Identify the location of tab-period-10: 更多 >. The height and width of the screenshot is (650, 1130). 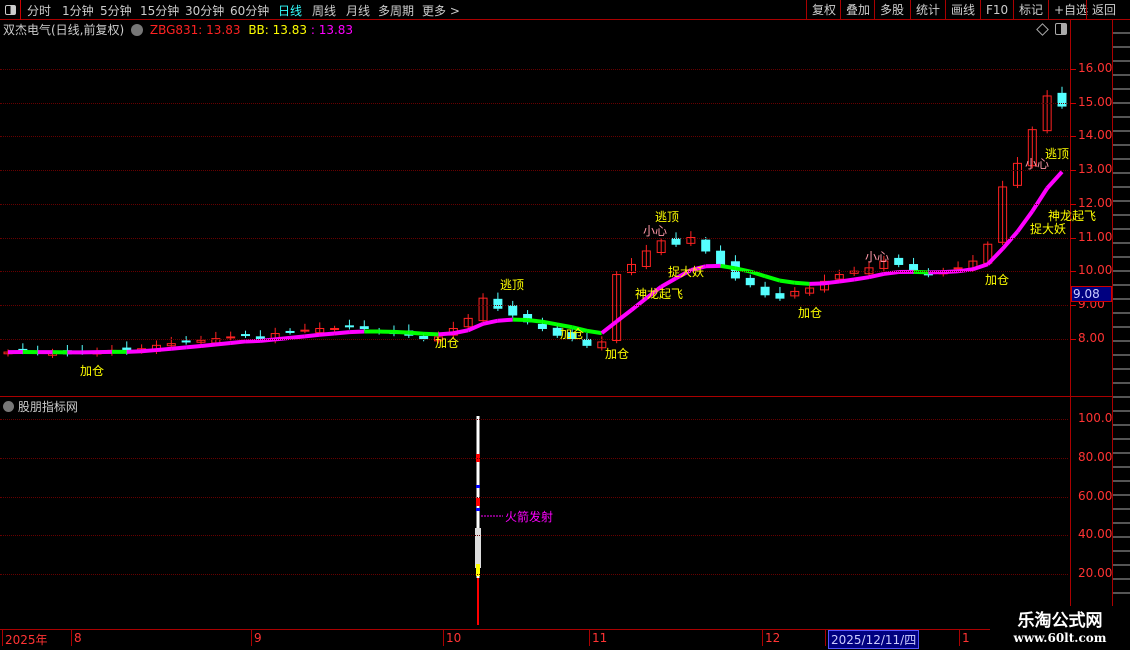
(441, 11).